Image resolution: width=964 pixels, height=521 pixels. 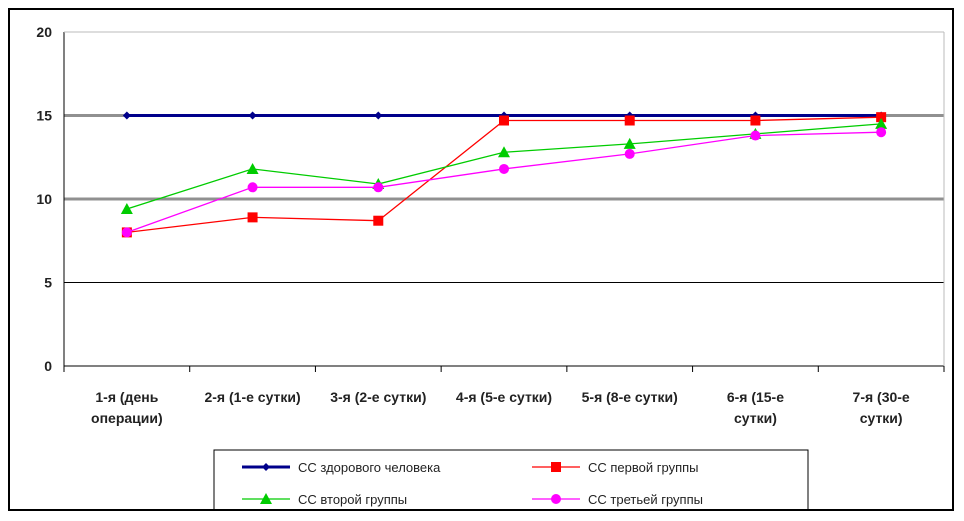 I want to click on legend-label: СС третьей группы, so click(x=645, y=499).